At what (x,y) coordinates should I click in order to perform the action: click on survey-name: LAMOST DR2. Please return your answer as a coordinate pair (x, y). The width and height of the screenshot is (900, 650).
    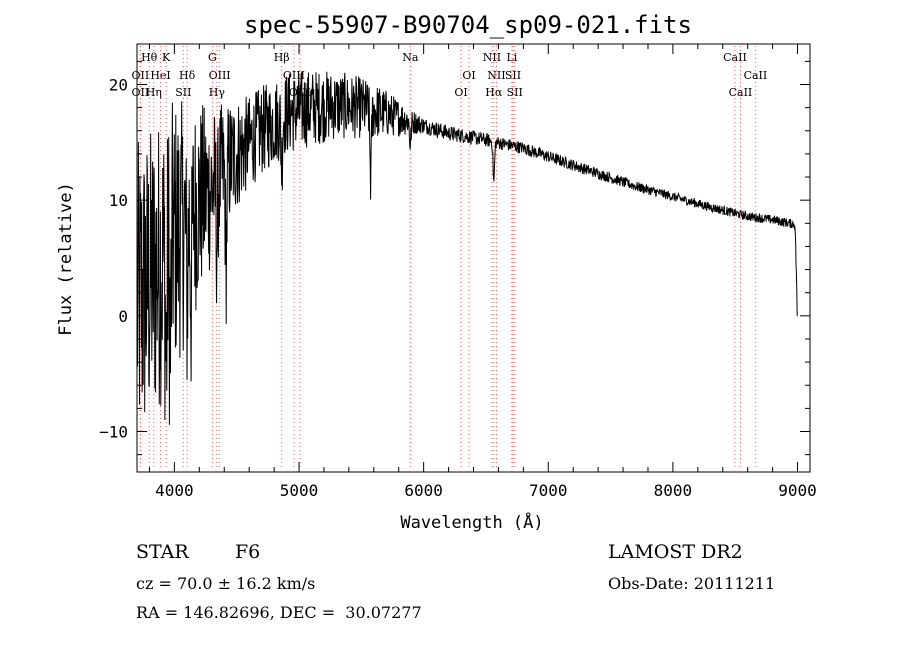
    Looking at the image, I should click on (675, 552).